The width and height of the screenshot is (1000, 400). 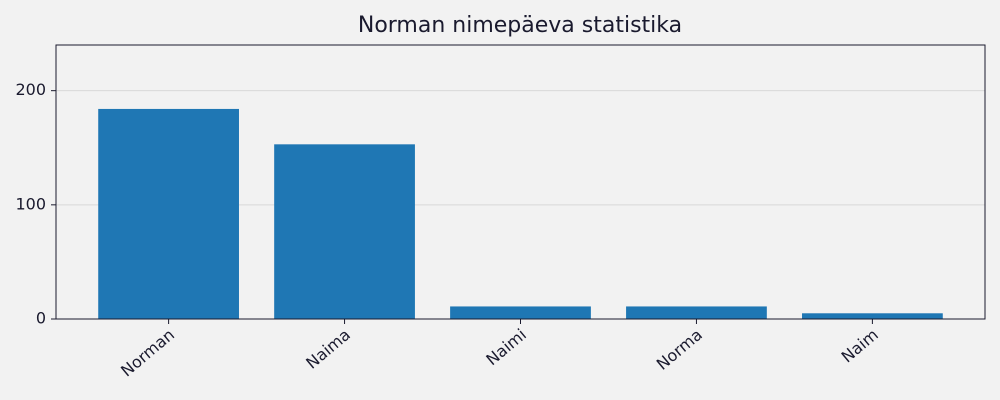 What do you see at coordinates (41, 318) in the screenshot?
I see `y-tick-label: 0` at bounding box center [41, 318].